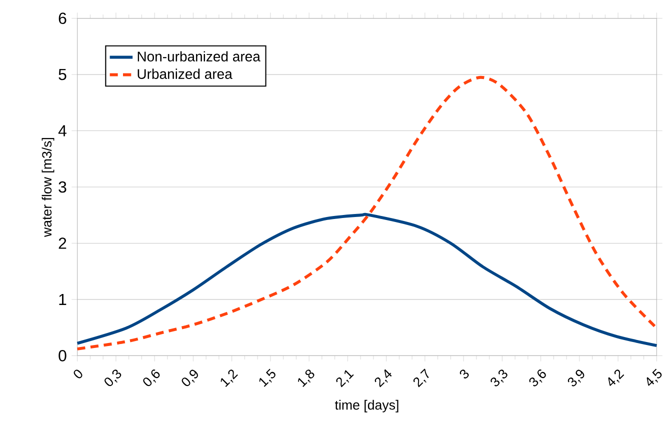 The height and width of the screenshot is (437, 672). I want to click on x-tick-label: 2,4, so click(383, 378).